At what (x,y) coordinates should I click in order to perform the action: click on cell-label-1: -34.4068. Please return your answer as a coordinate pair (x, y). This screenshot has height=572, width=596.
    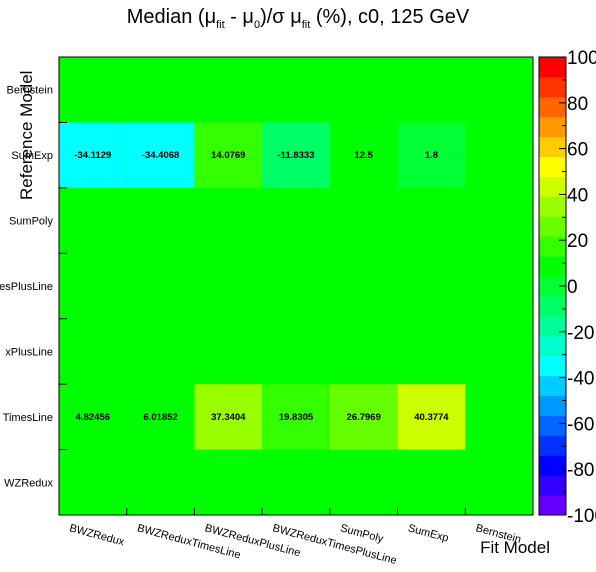
    Looking at the image, I should click on (161, 155).